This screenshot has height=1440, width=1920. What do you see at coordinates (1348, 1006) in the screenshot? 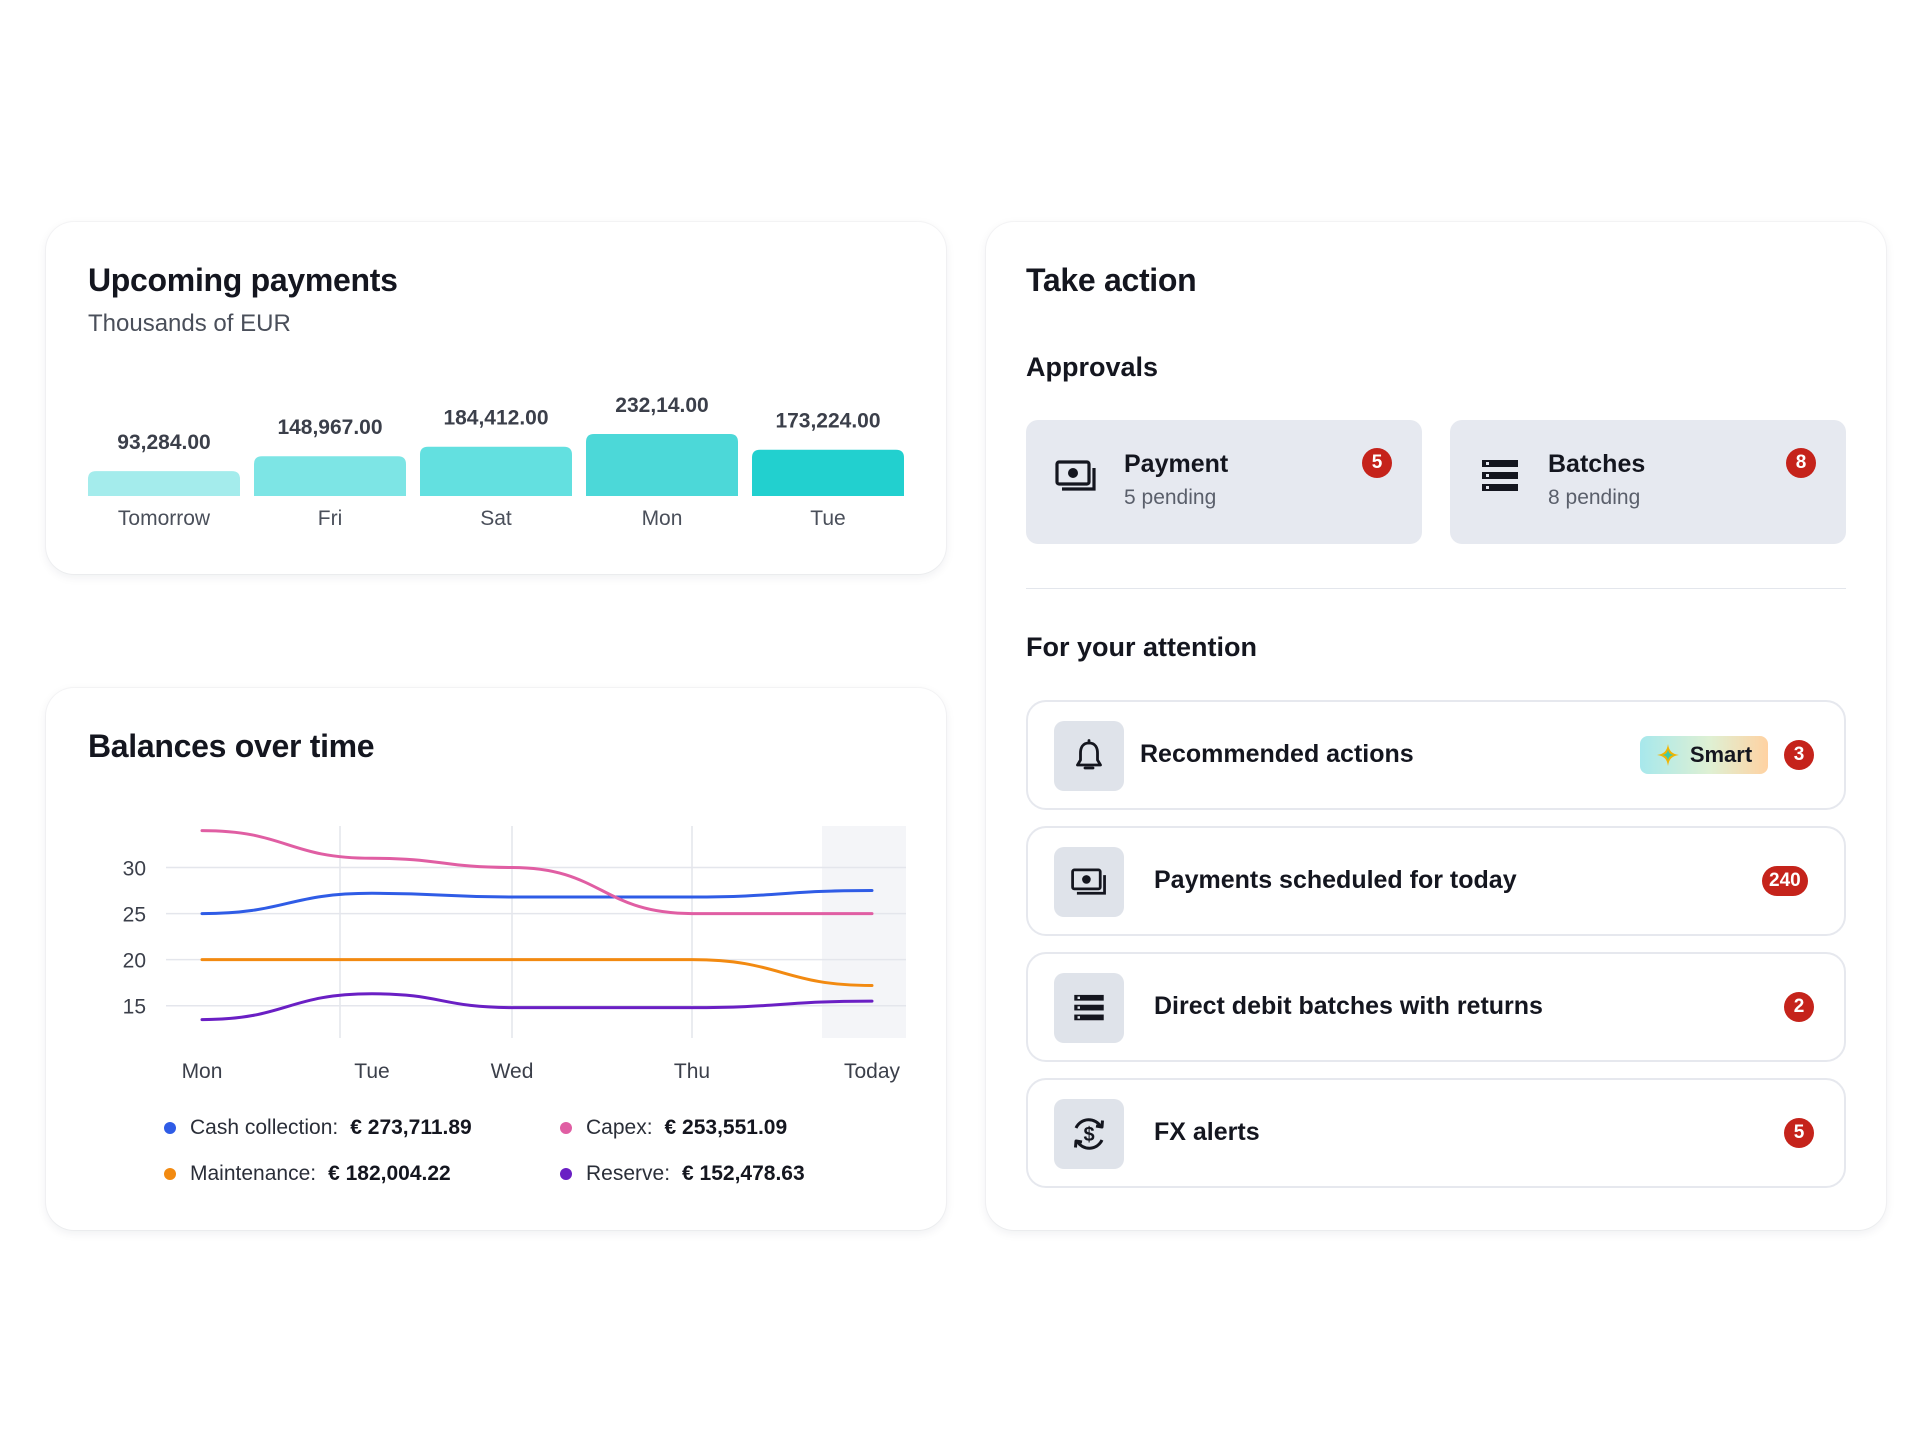
I see `attention-label: Direct debit batches with returns` at bounding box center [1348, 1006].